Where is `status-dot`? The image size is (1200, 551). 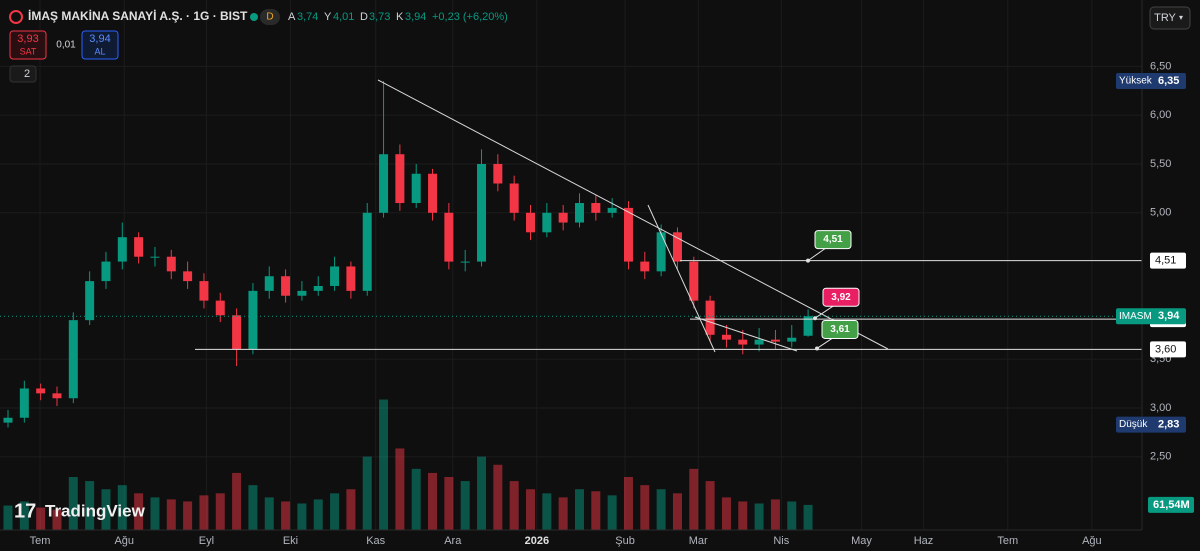
status-dot is located at coordinates (254, 17).